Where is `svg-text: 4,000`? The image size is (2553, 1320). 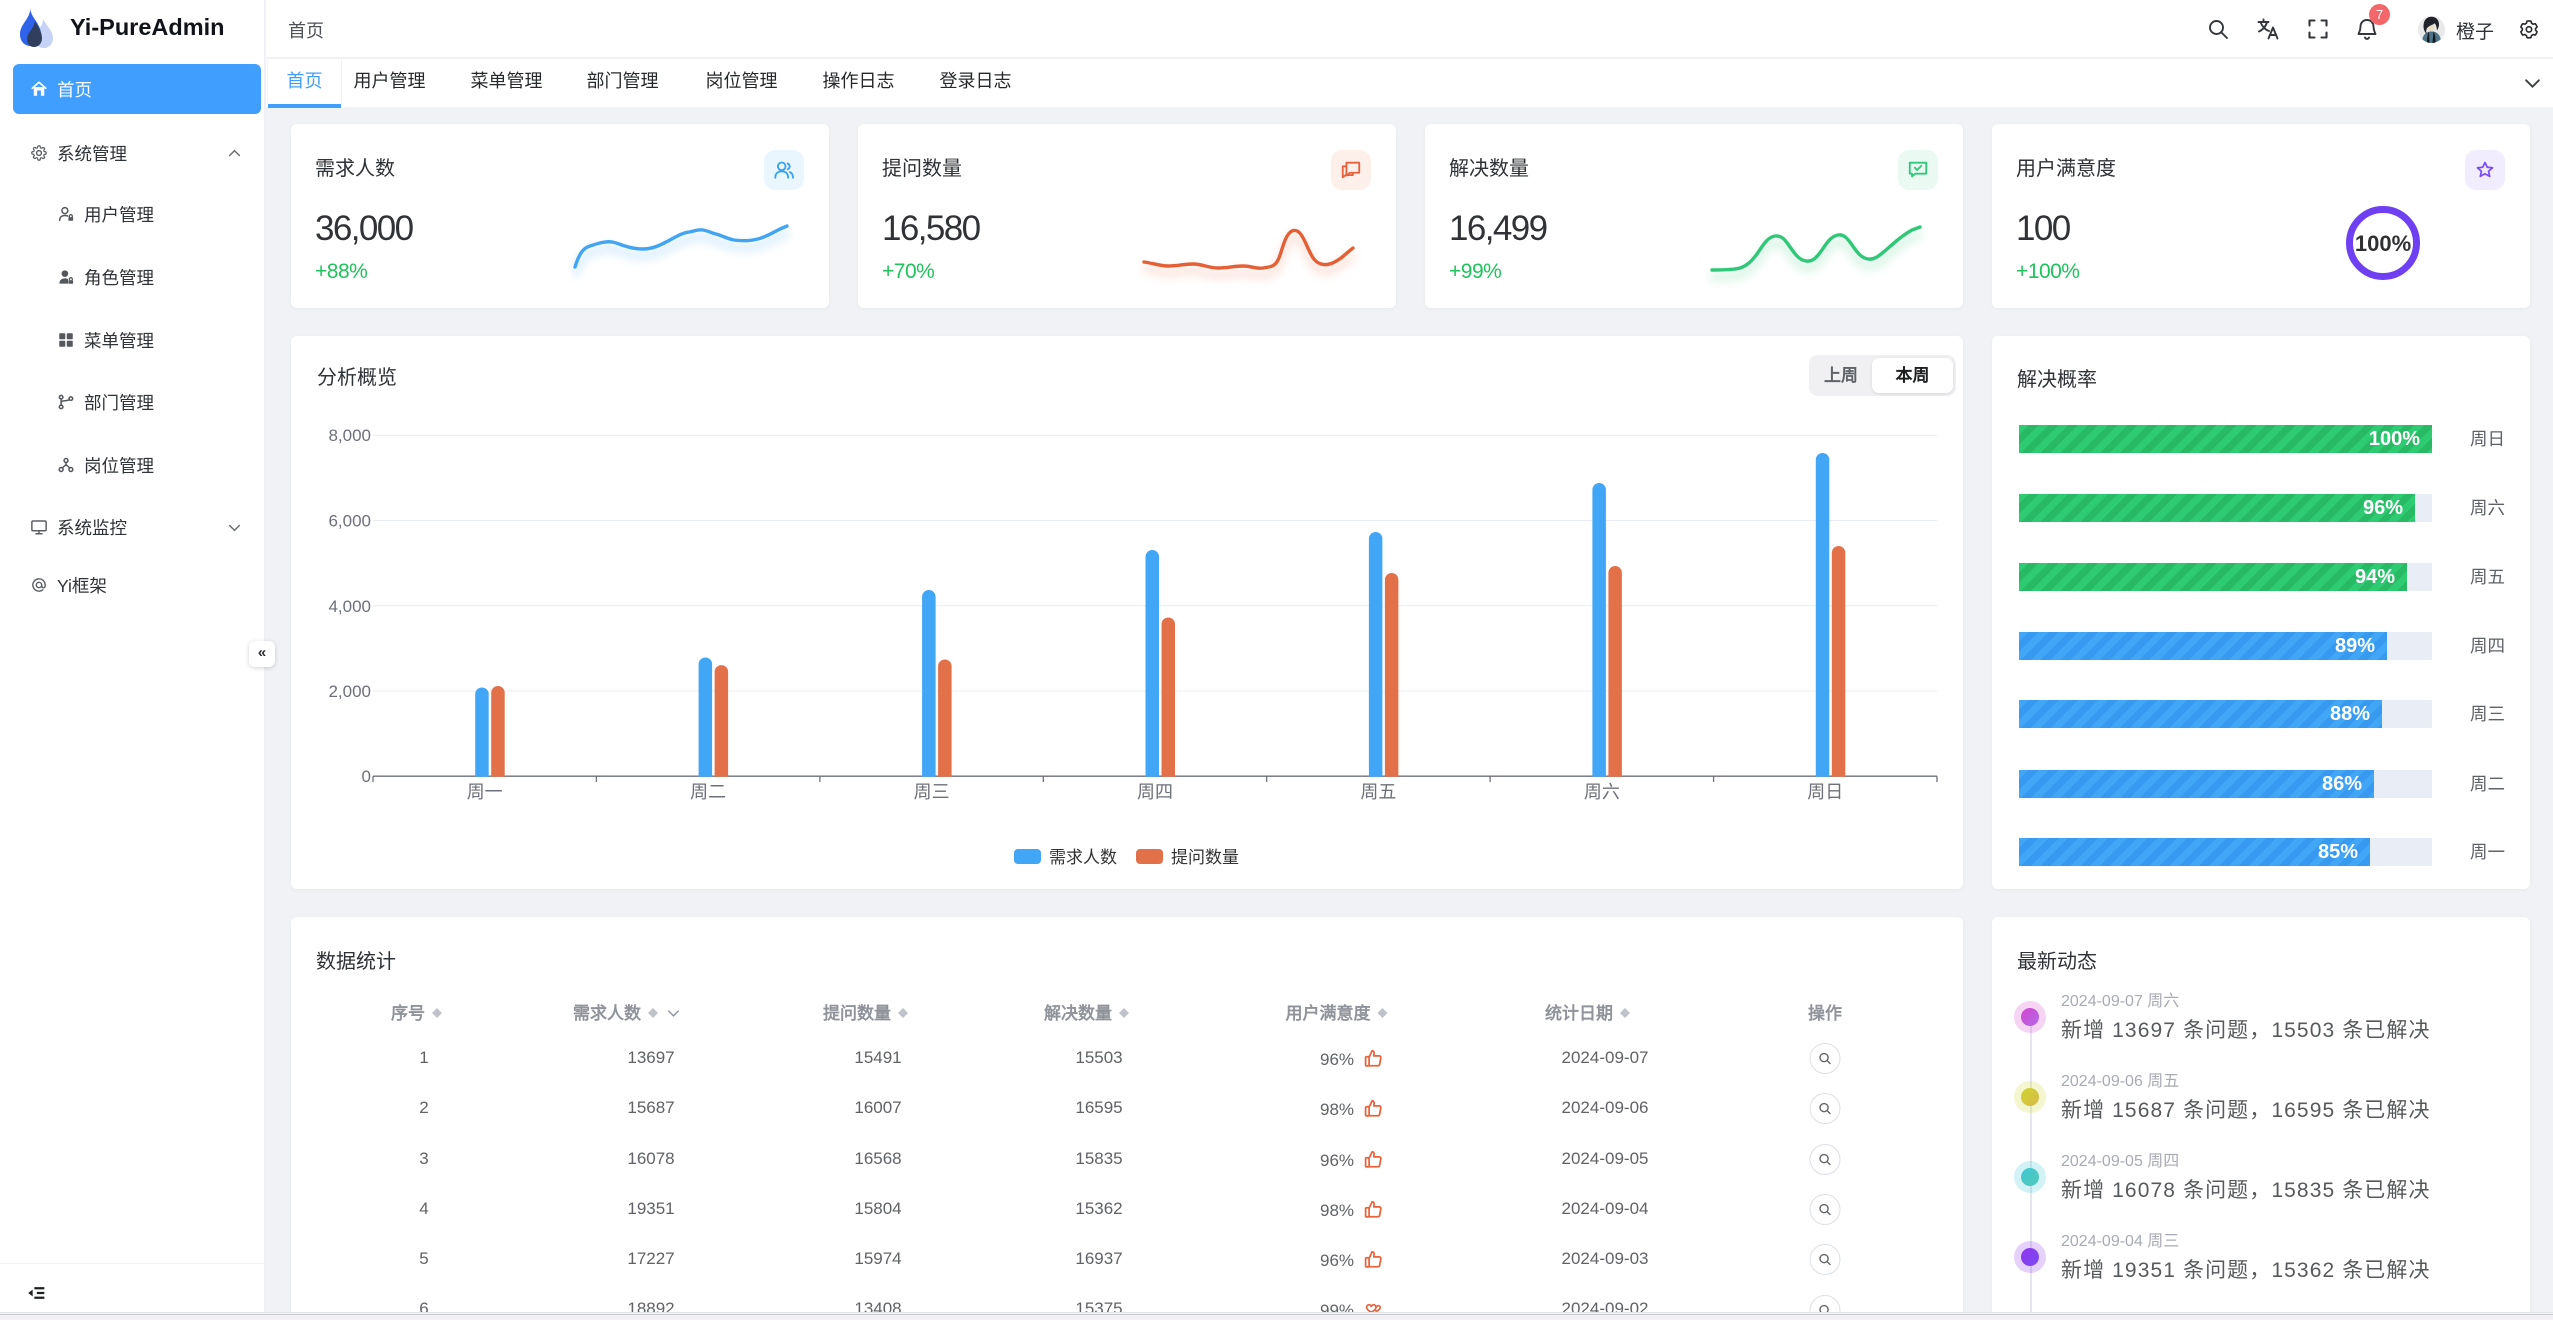 svg-text: 4,000 is located at coordinates (349, 606).